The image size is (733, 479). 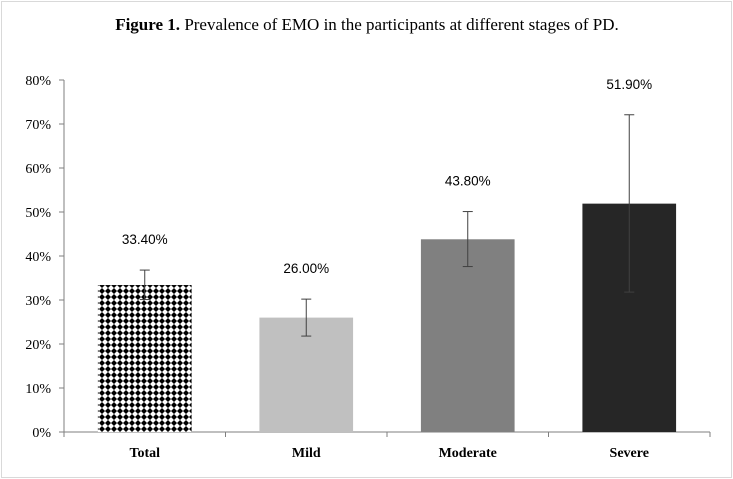 What do you see at coordinates (145, 239) in the screenshot?
I see `data-label: 33.40%` at bounding box center [145, 239].